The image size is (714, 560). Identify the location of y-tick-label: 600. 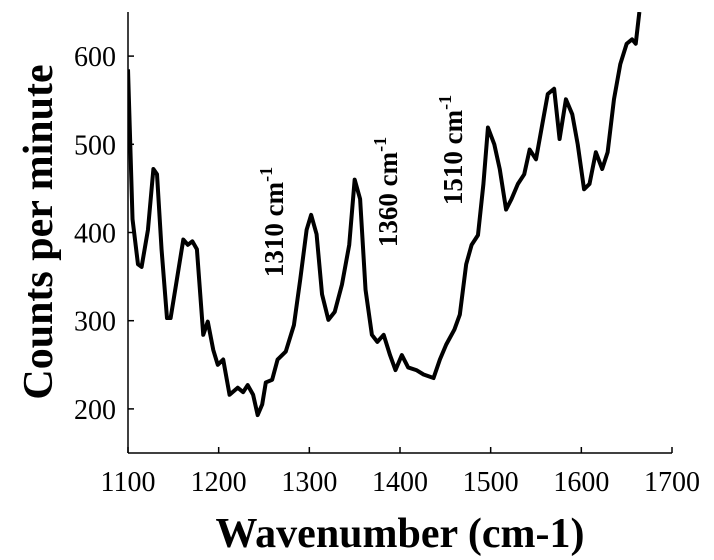
(95, 57).